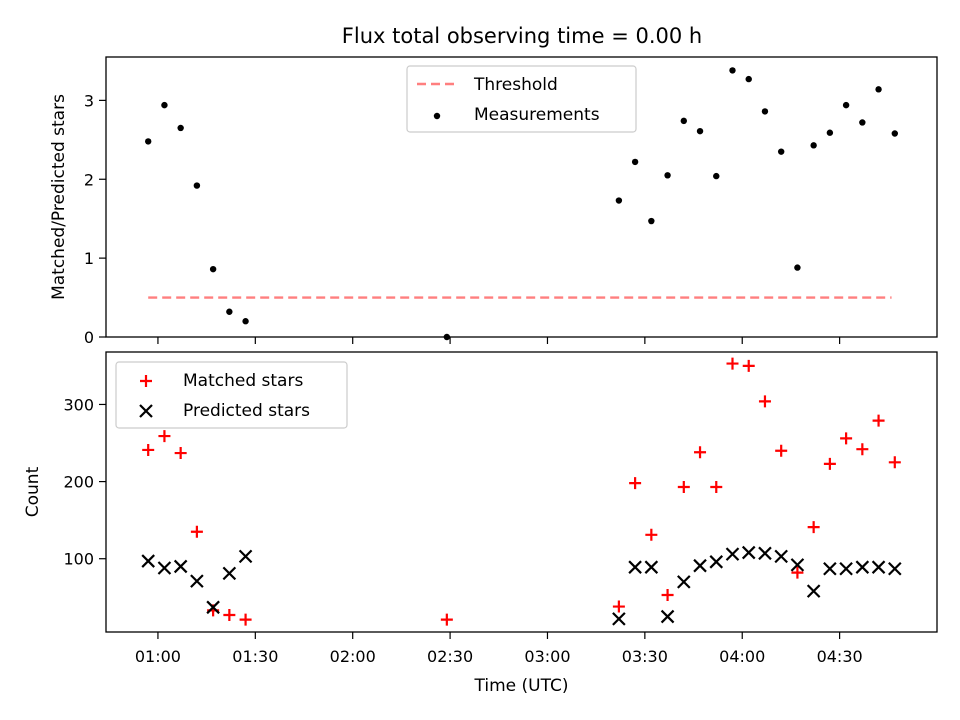 The image size is (960, 720). What do you see at coordinates (89, 100) in the screenshot?
I see `y-tick-label: 3` at bounding box center [89, 100].